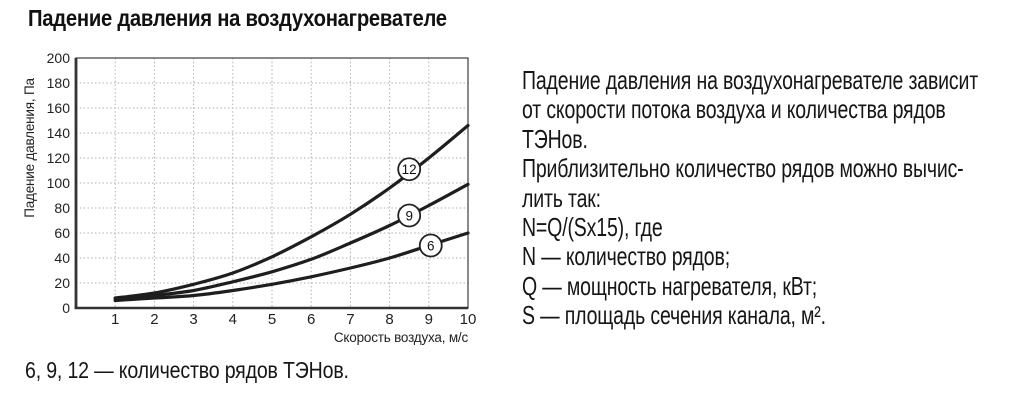  I want to click on curve-marker-label-6: 6, so click(431, 245).